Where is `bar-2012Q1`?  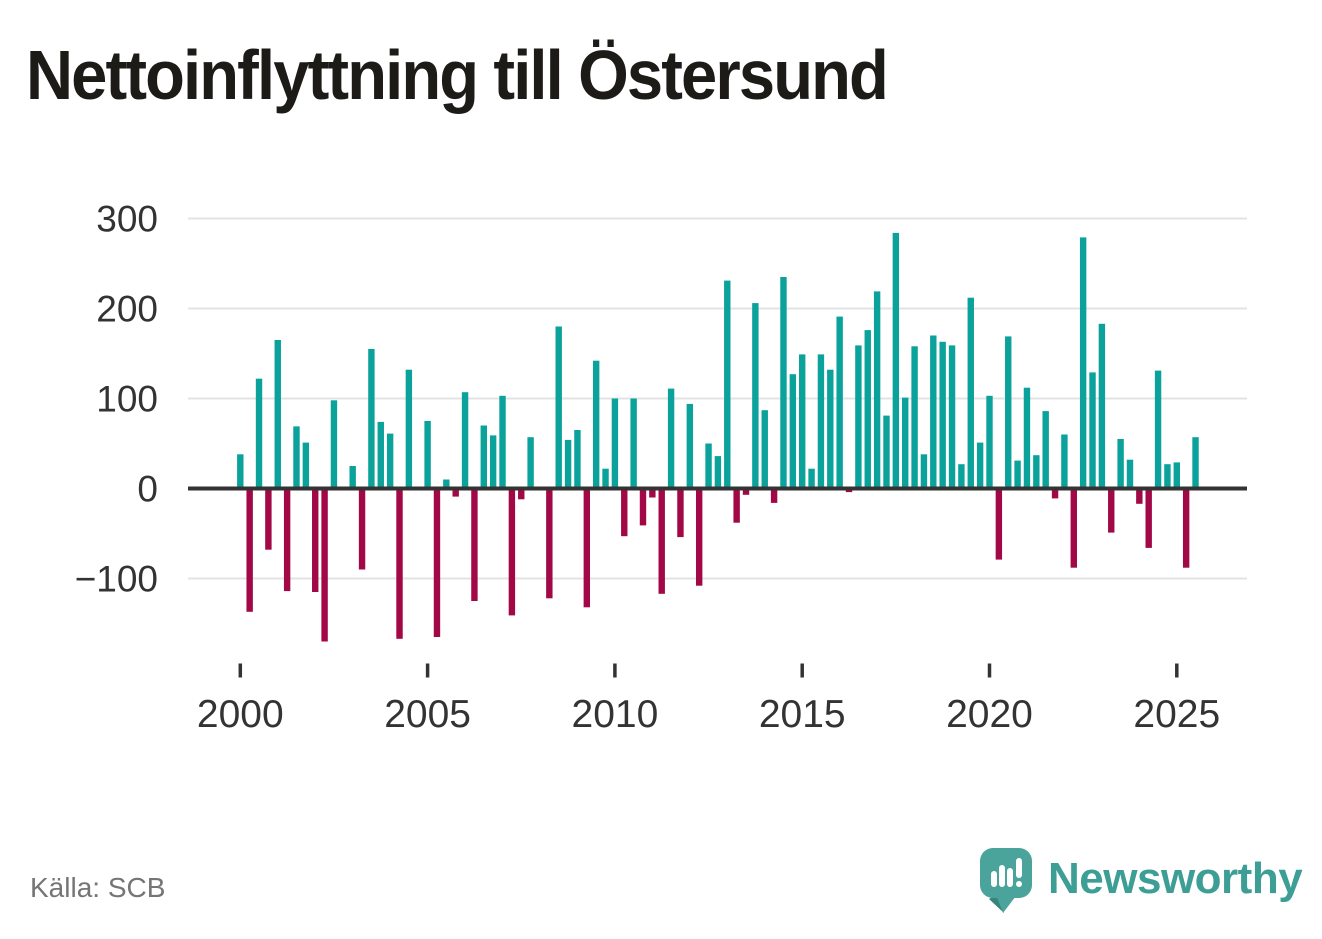
bar-2012Q1 is located at coordinates (690, 446).